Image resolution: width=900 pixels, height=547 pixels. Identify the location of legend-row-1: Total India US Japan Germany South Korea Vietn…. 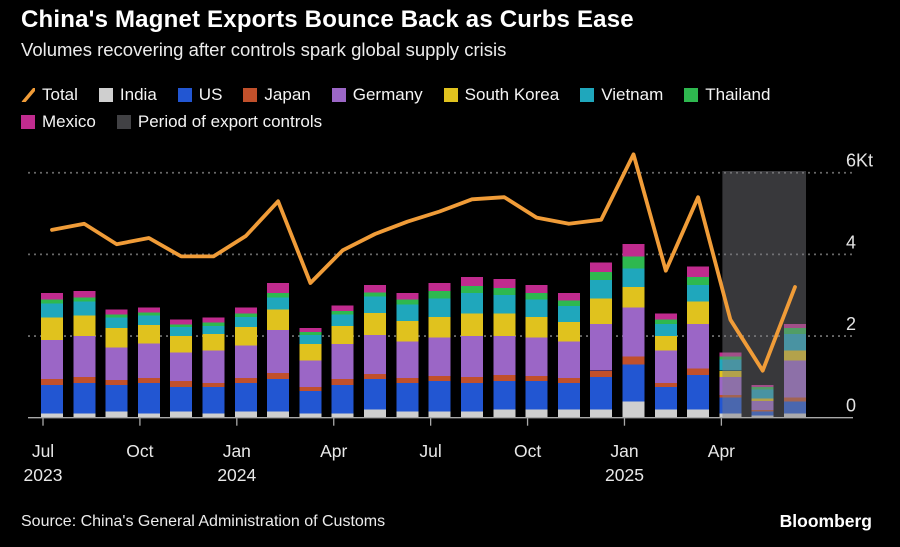
(395, 95).